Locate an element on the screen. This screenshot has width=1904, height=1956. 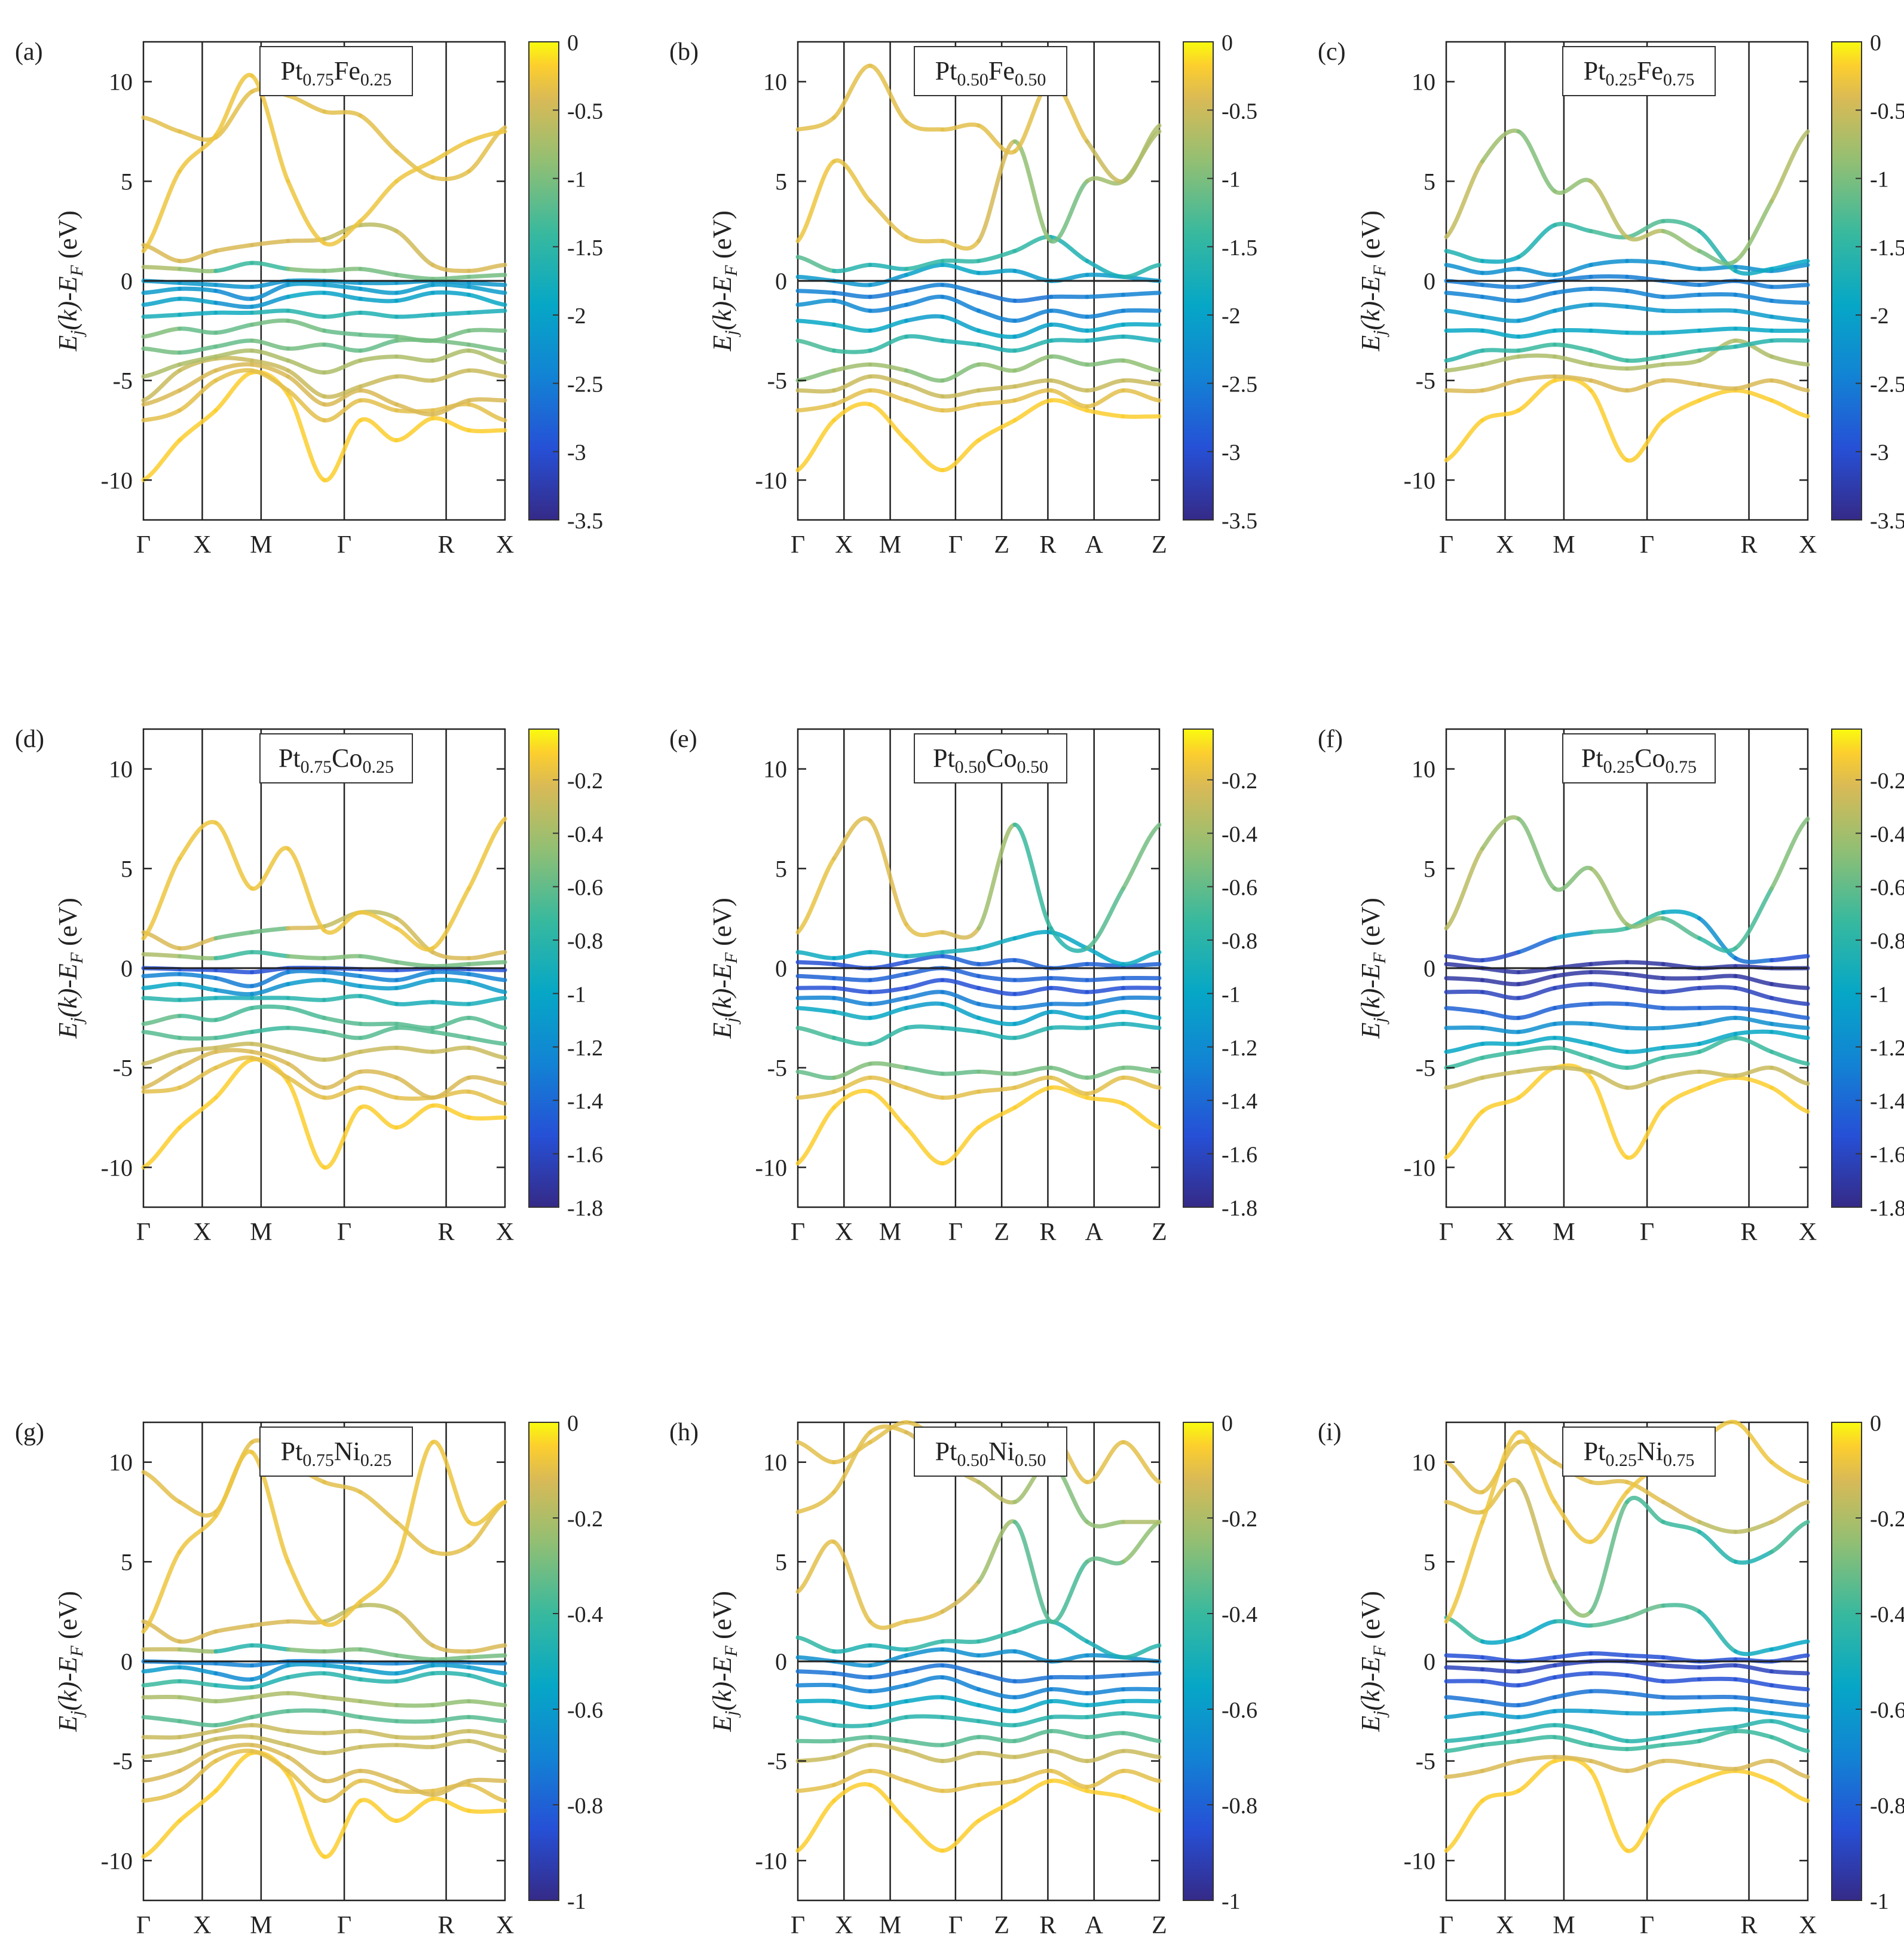
colorbar-tick-label: -0.4 is located at coordinates (1239, 834).